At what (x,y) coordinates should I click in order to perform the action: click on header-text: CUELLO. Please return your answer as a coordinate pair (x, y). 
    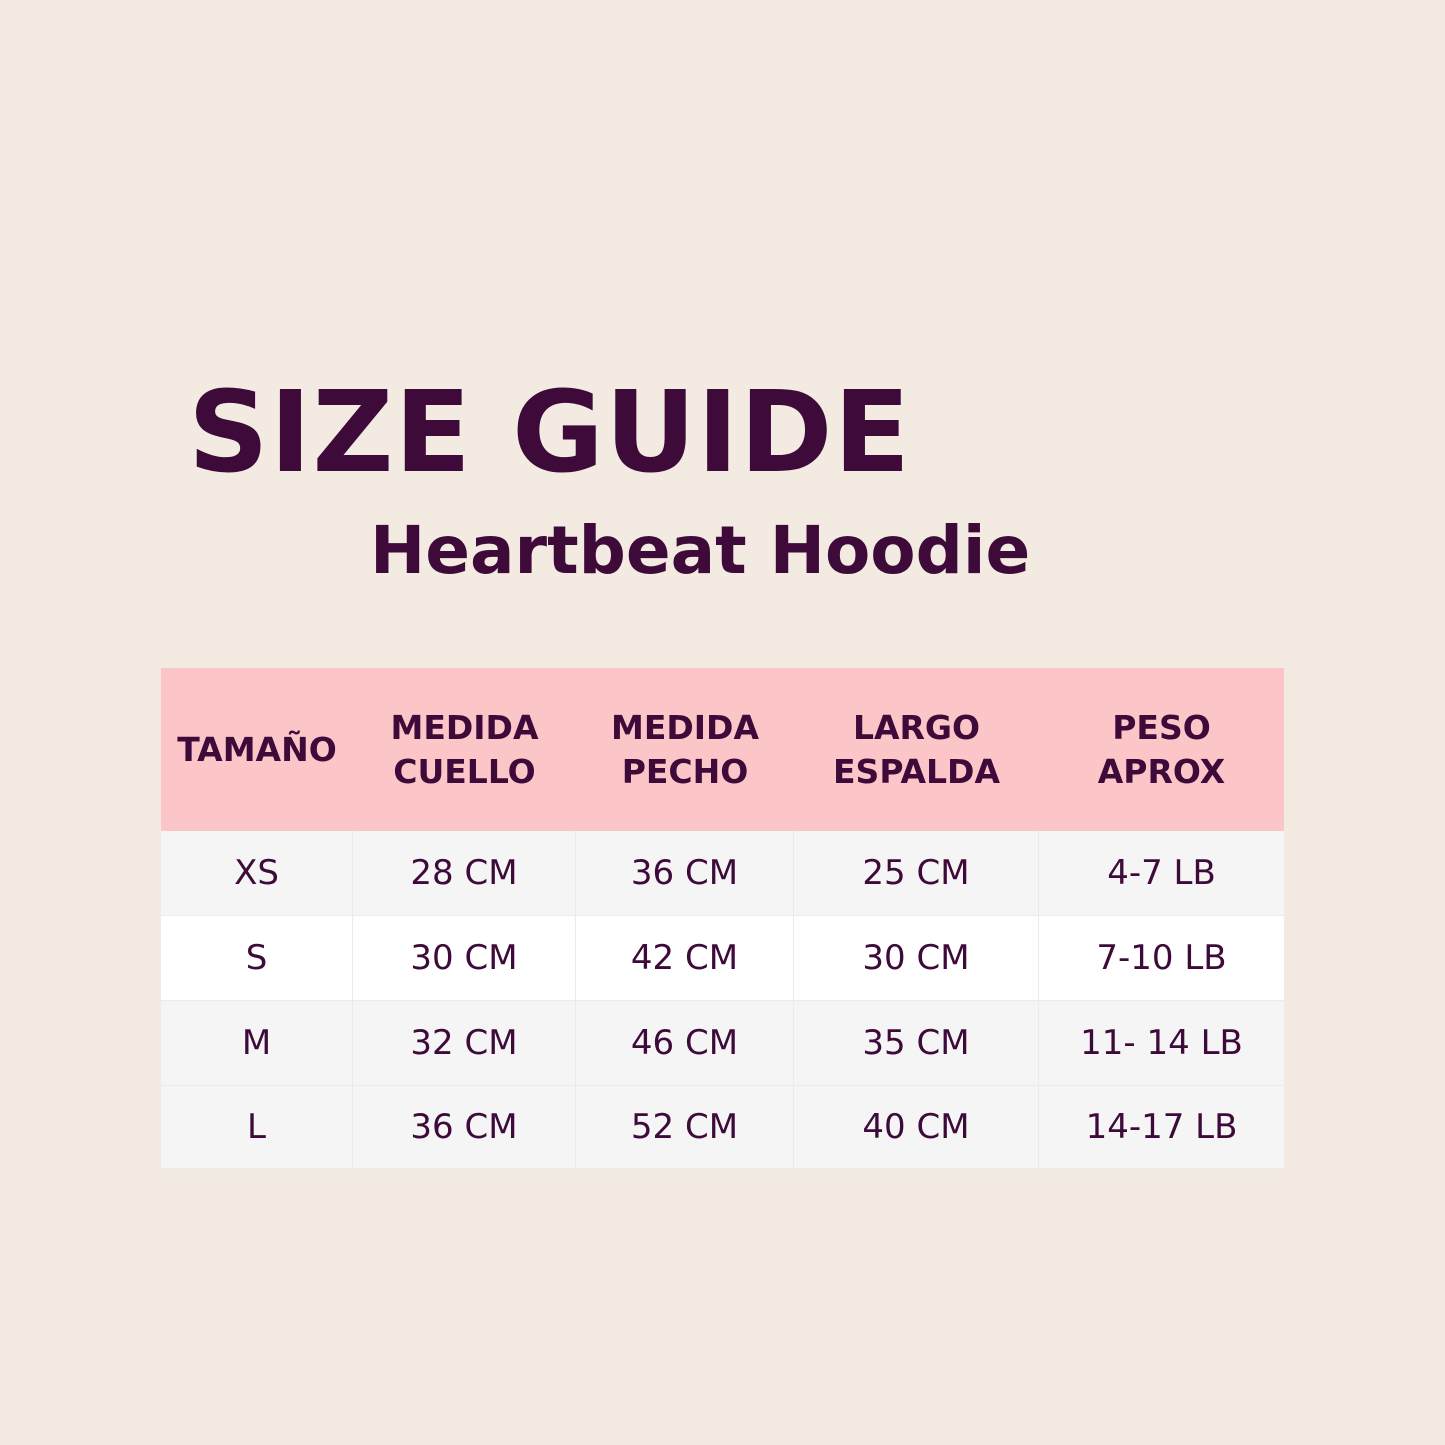
    Looking at the image, I should click on (464, 771).